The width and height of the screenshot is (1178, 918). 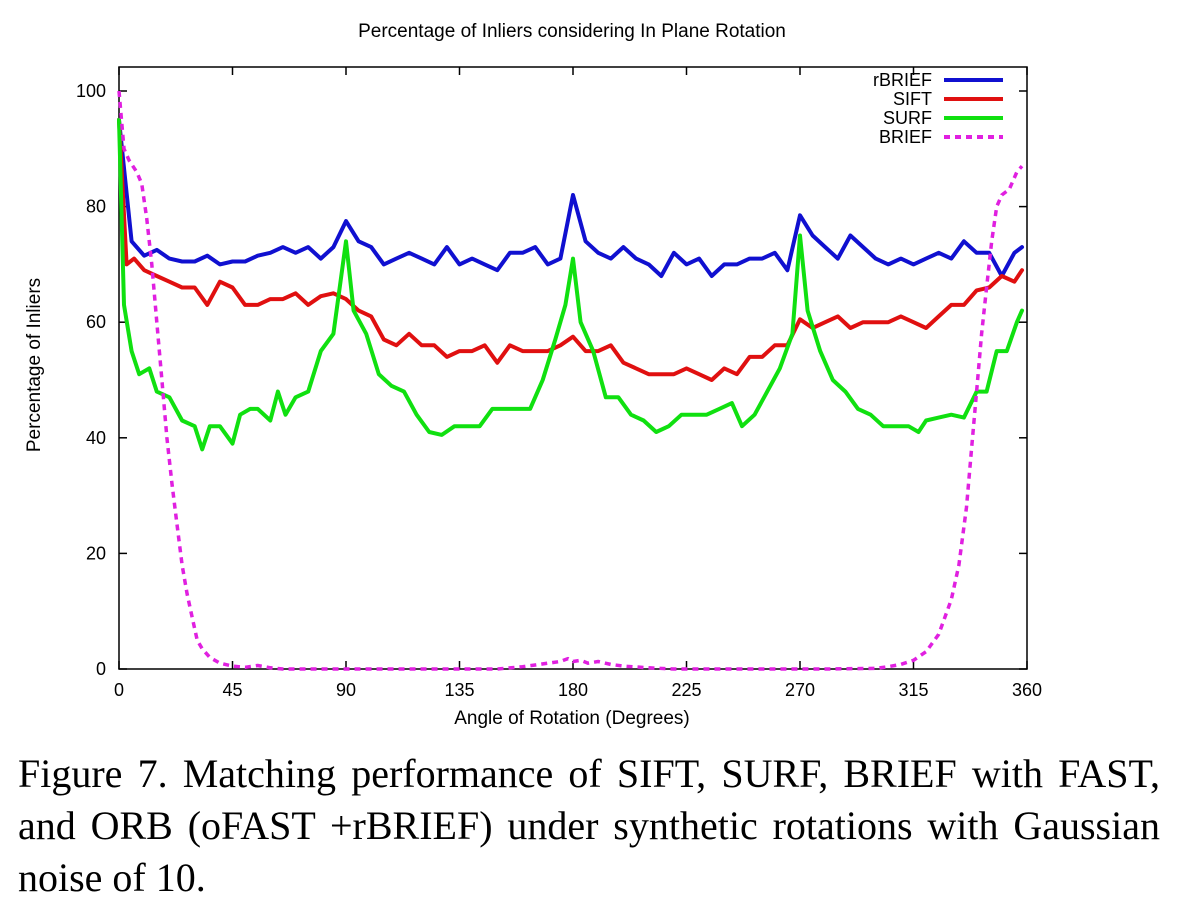 What do you see at coordinates (91, 91) in the screenshot?
I see `y-tick-label: 100` at bounding box center [91, 91].